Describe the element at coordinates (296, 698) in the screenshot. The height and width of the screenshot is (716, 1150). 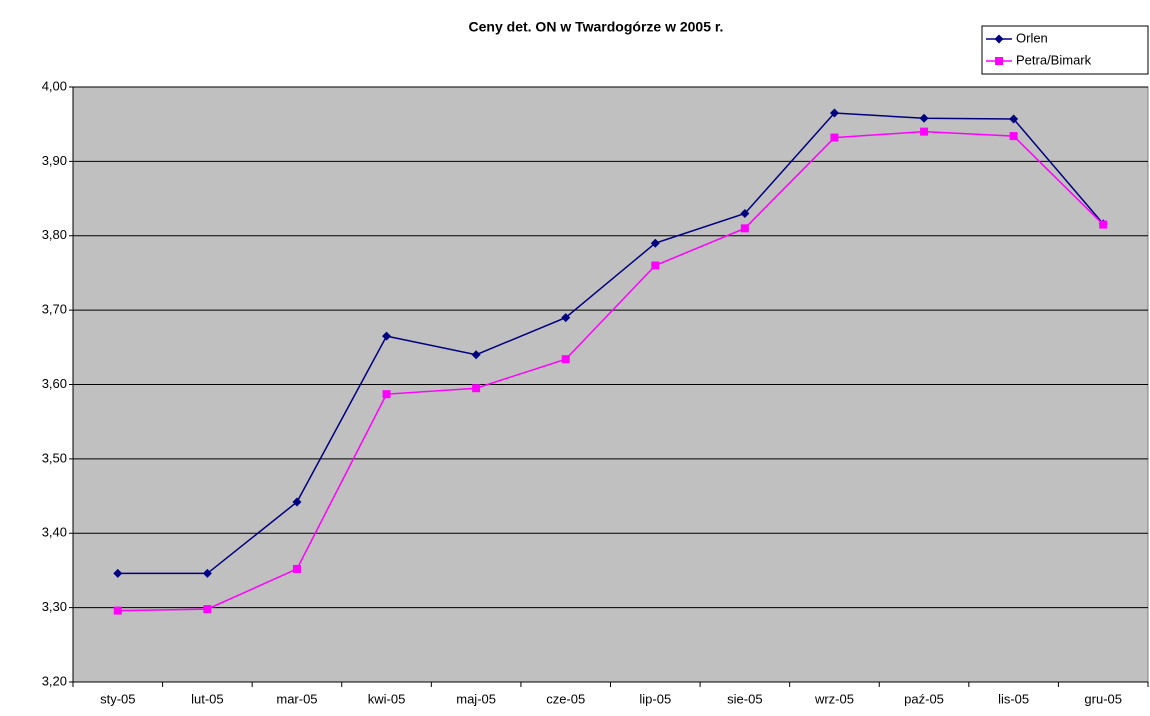
I see `x-tick-label: mar-05` at that location.